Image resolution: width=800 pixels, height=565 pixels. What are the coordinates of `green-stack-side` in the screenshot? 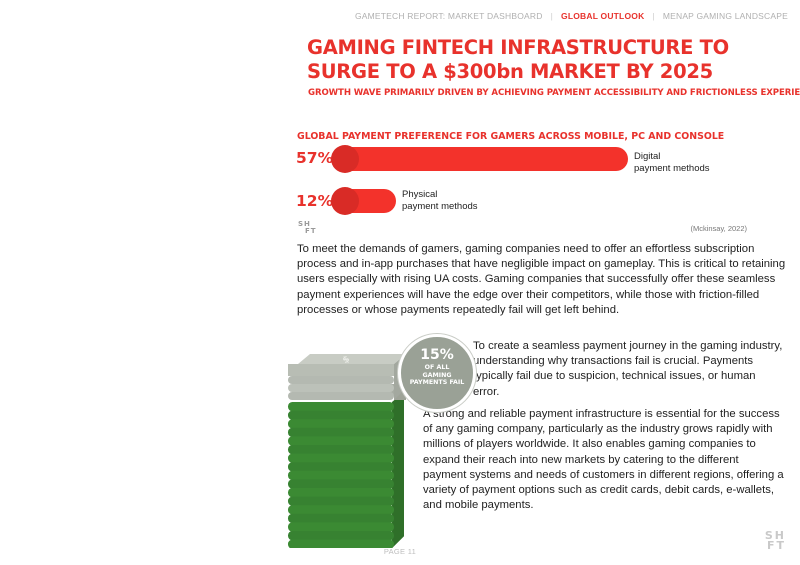 It's located at (398, 470).